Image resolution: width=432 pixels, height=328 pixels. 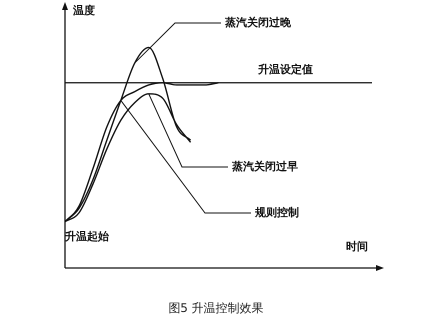 I want to click on ref-line-label: 升温设定值, so click(x=285, y=69).